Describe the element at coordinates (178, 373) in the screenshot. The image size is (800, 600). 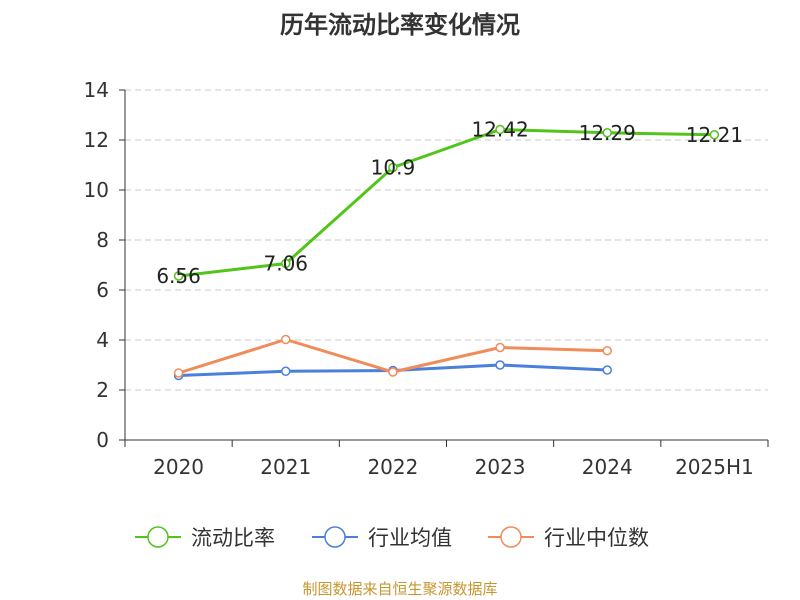
I see `data-point-series-2-2020` at that location.